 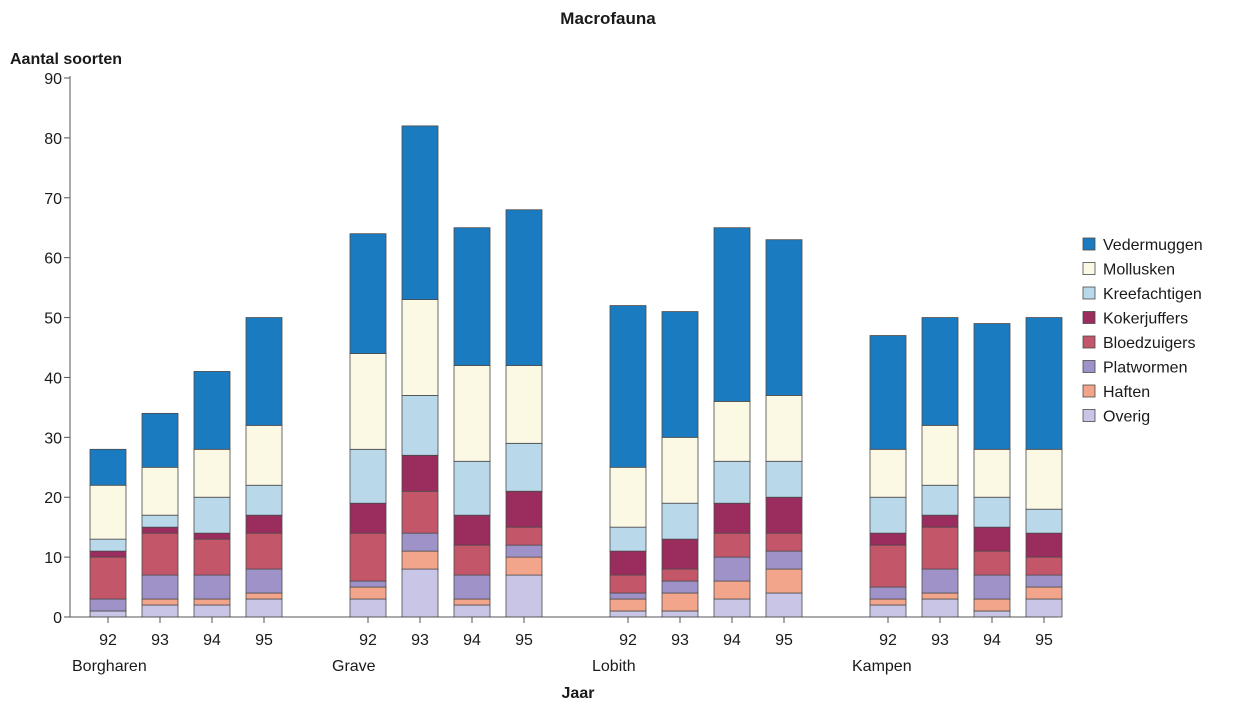 What do you see at coordinates (1135, 319) in the screenshot?
I see `legend-item: Kokerjuffers` at bounding box center [1135, 319].